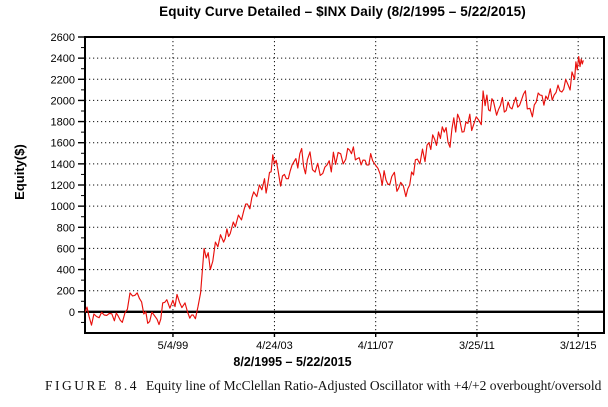 Image resolution: width=608 pixels, height=407 pixels. What do you see at coordinates (63, 59) in the screenshot?
I see `y-tick-label: 2400` at bounding box center [63, 59].